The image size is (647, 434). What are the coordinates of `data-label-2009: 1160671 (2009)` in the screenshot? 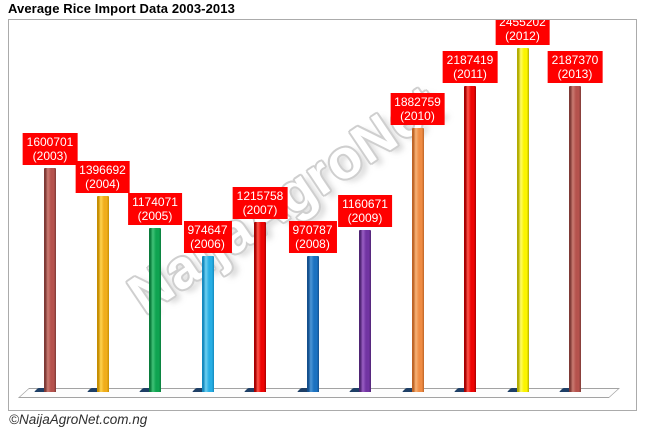 It's located at (365, 211).